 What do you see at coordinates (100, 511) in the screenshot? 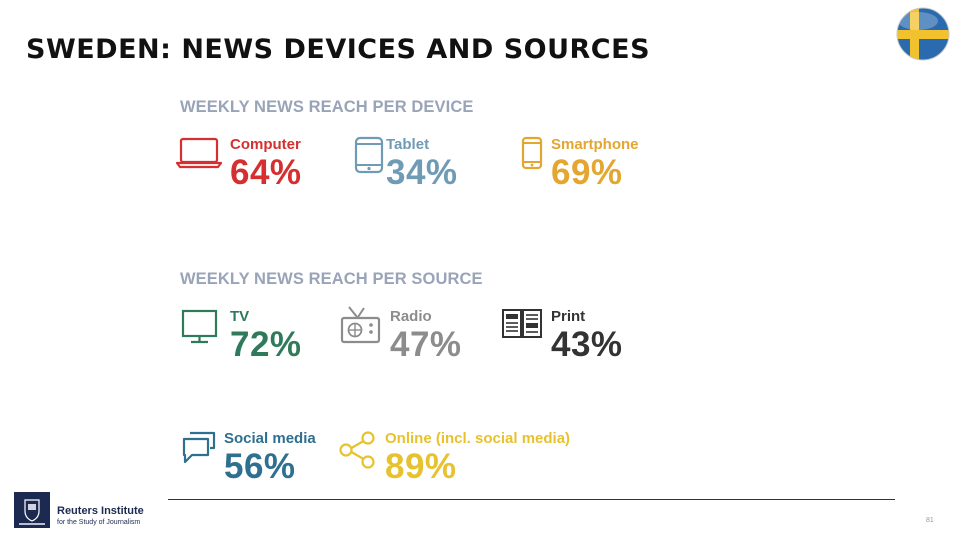
I see `logo-title: Reuters Institute` at bounding box center [100, 511].